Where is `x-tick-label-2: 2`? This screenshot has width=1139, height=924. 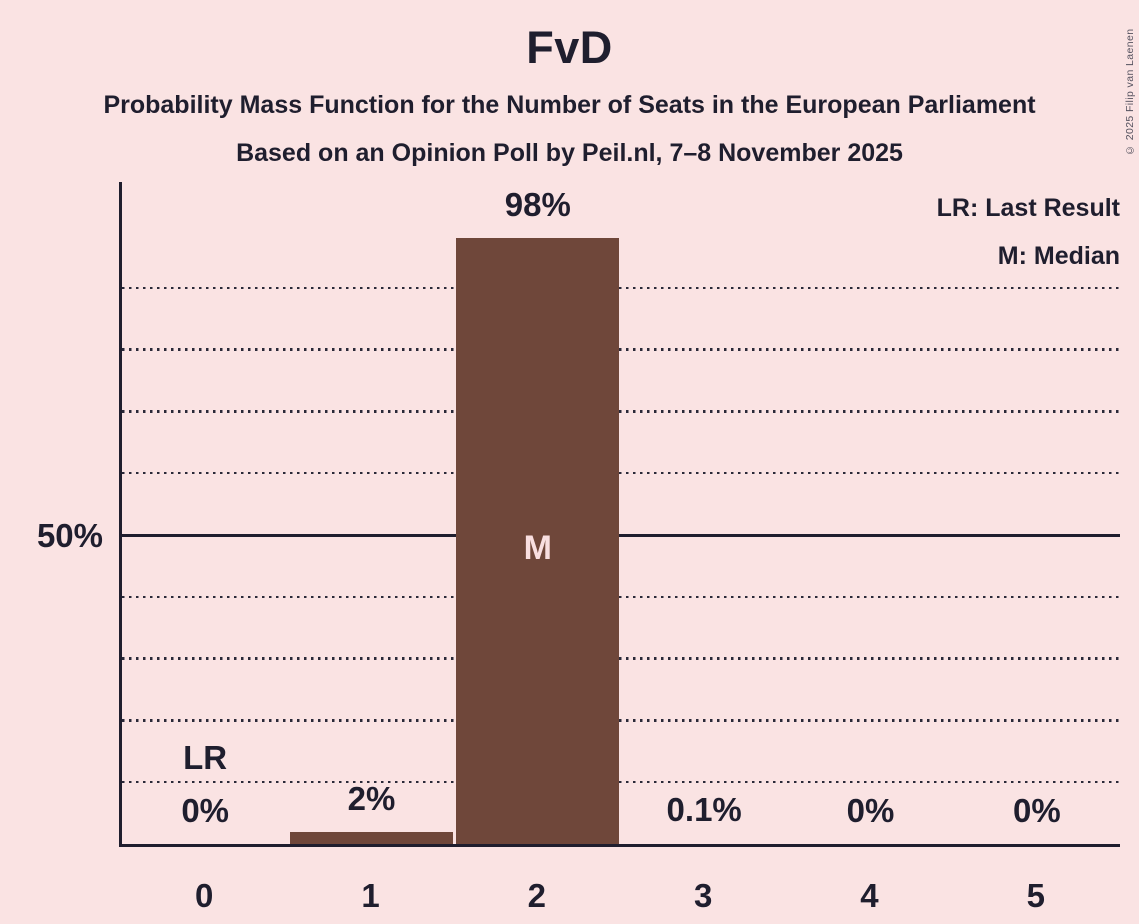 x-tick-label-2: 2 is located at coordinates (536, 895).